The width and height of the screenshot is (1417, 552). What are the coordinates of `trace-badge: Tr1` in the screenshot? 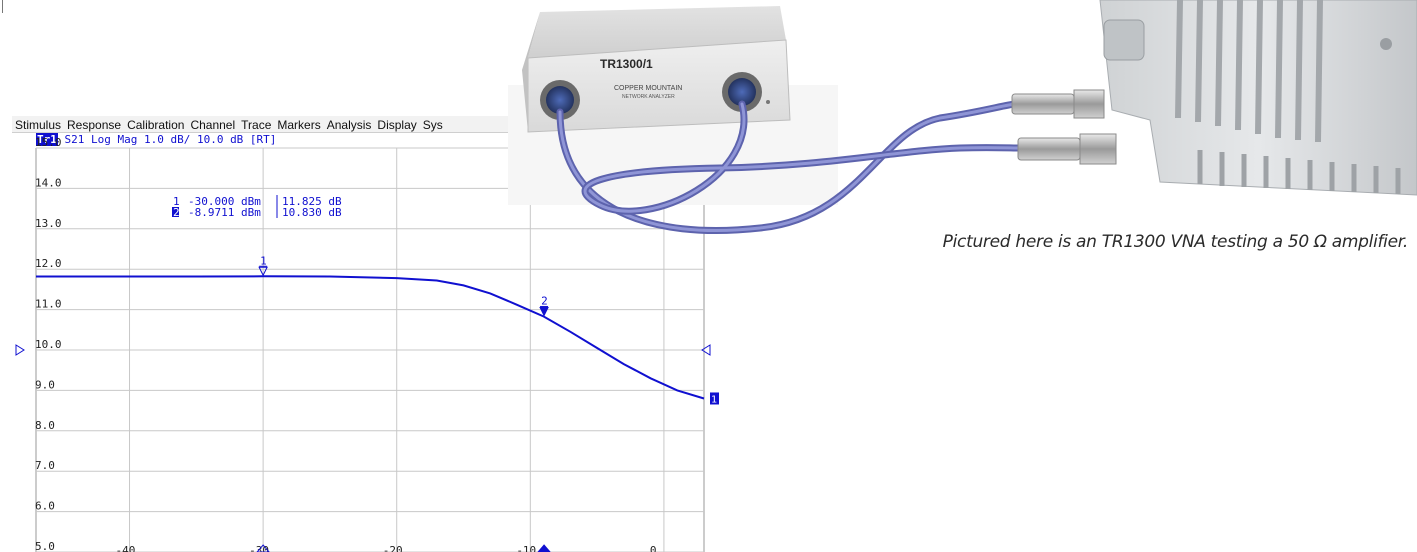 It's located at (47, 139).